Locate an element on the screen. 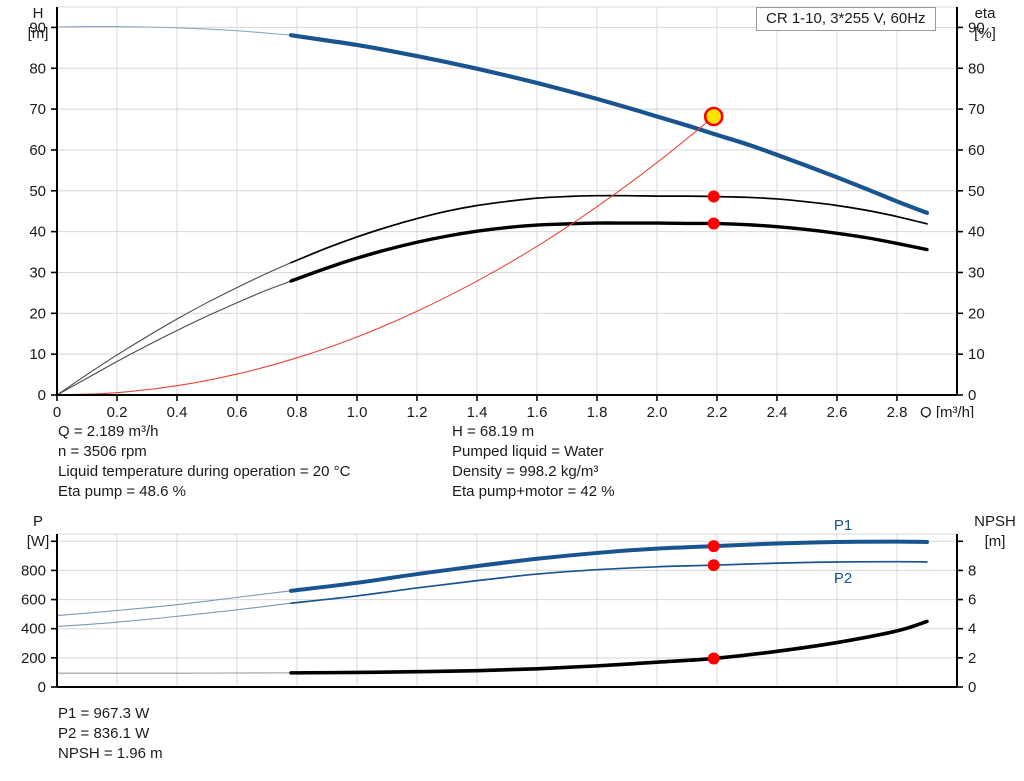 The width and height of the screenshot is (1024, 781). x-axis-title: Q [m³/h] is located at coordinates (947, 411).